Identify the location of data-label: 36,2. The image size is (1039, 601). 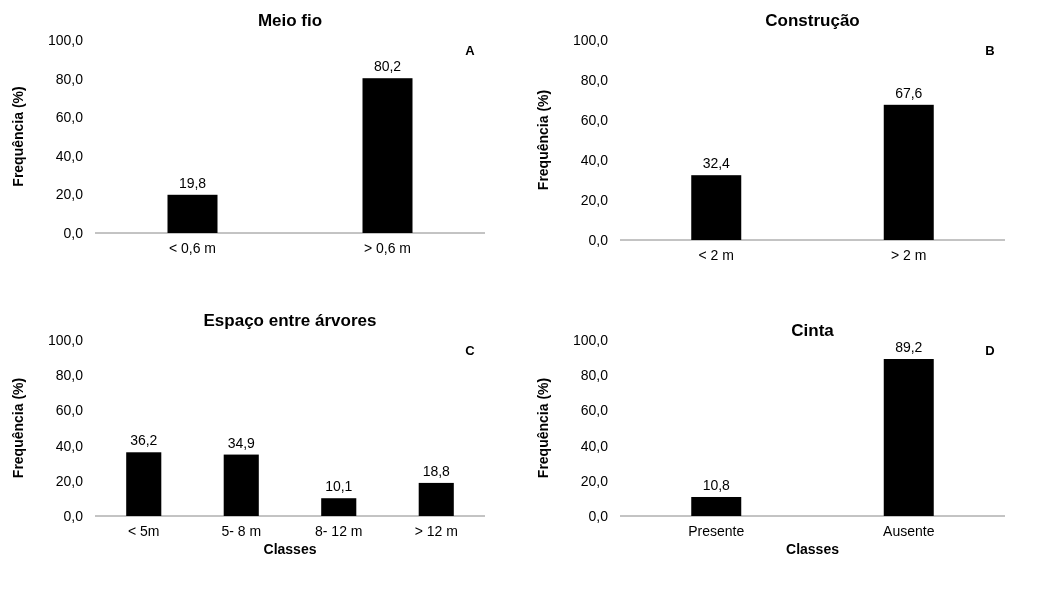
(144, 440).